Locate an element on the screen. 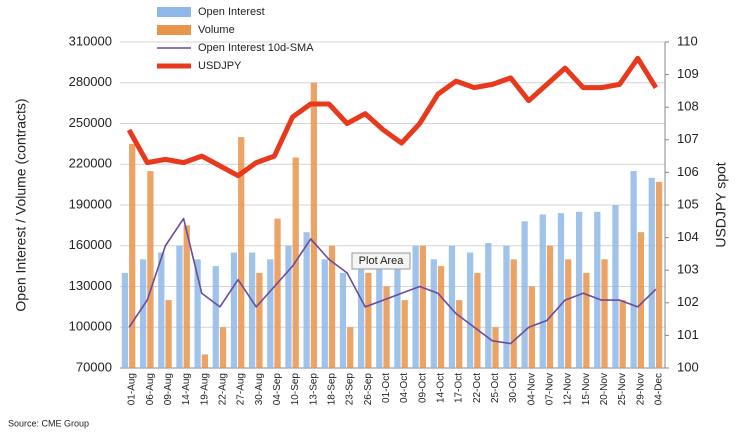 The height and width of the screenshot is (441, 740). x-tick-label: 19-Aug is located at coordinates (204, 389).